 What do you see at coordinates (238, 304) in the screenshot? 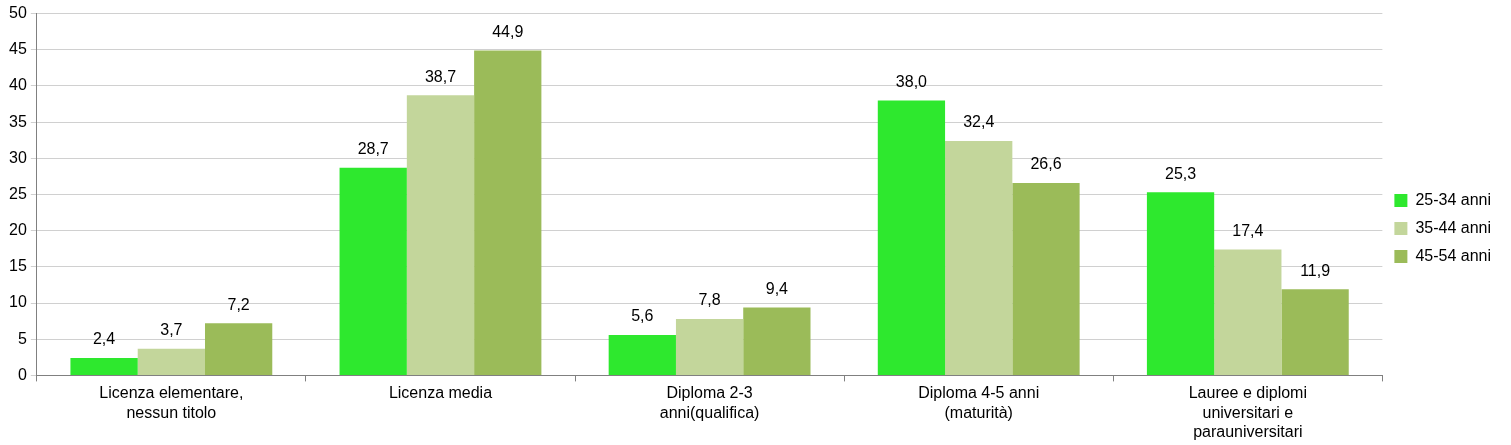
I see `data-label: 7,2` at bounding box center [238, 304].